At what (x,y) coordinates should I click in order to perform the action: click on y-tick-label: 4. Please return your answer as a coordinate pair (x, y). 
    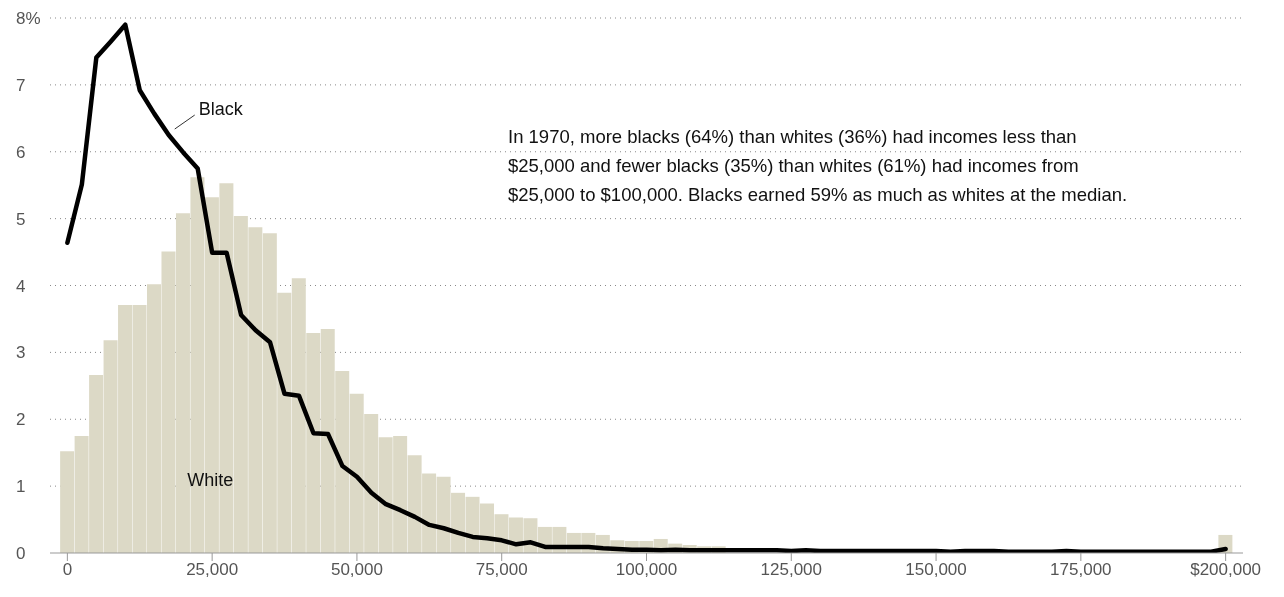
    Looking at the image, I should click on (21, 286).